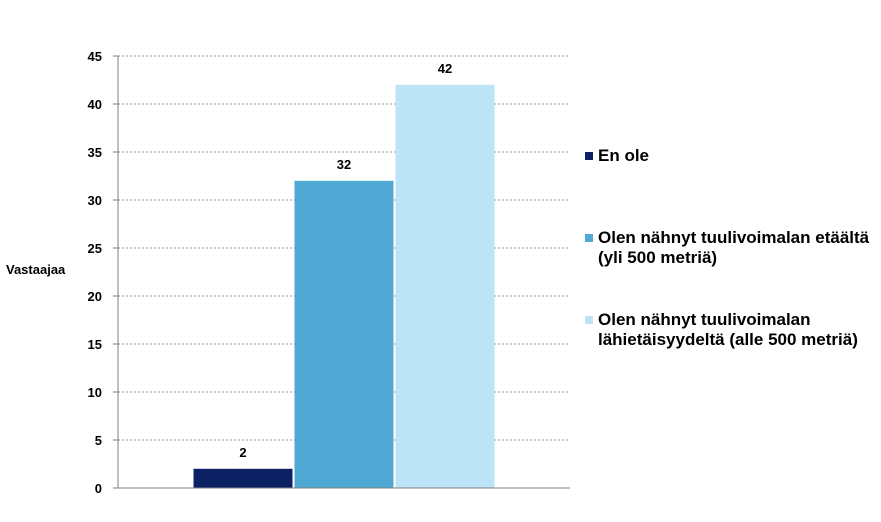  I want to click on data-label-2: 32, so click(344, 164).